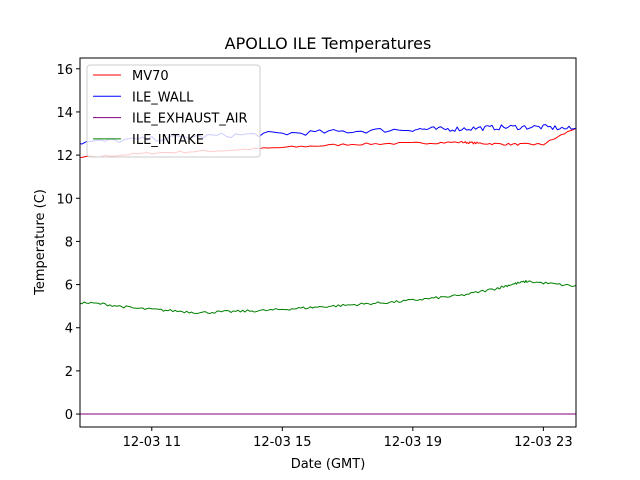 The image size is (640, 480). What do you see at coordinates (168, 140) in the screenshot?
I see `legend-label: ILE_INTAKE` at bounding box center [168, 140].